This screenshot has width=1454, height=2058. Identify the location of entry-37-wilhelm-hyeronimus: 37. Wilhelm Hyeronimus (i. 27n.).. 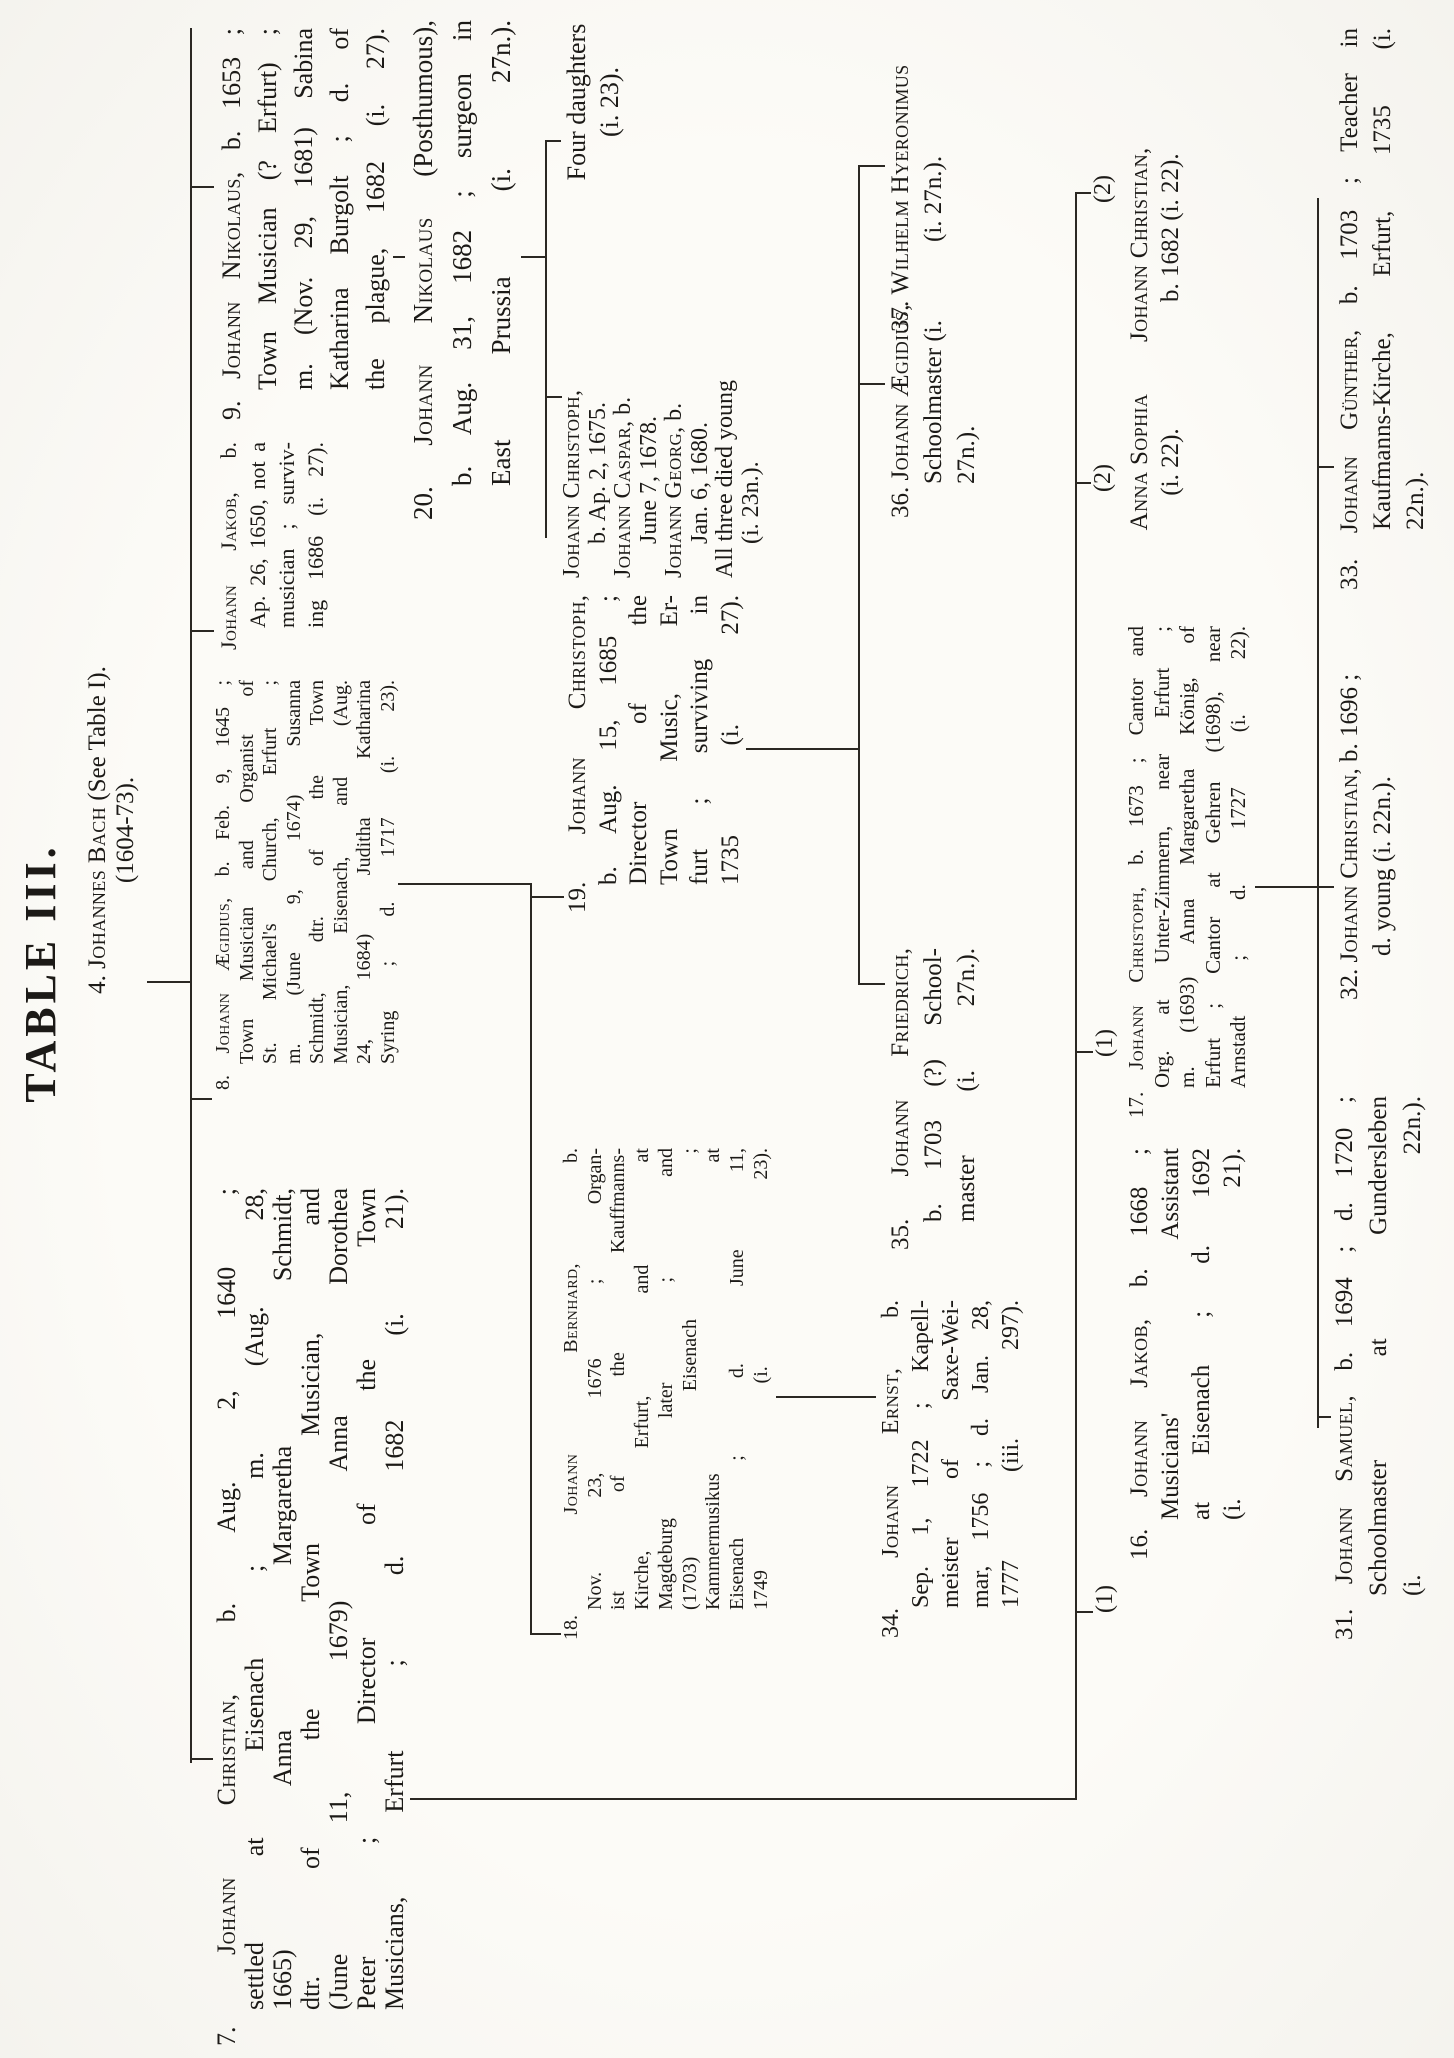
(917, 198).